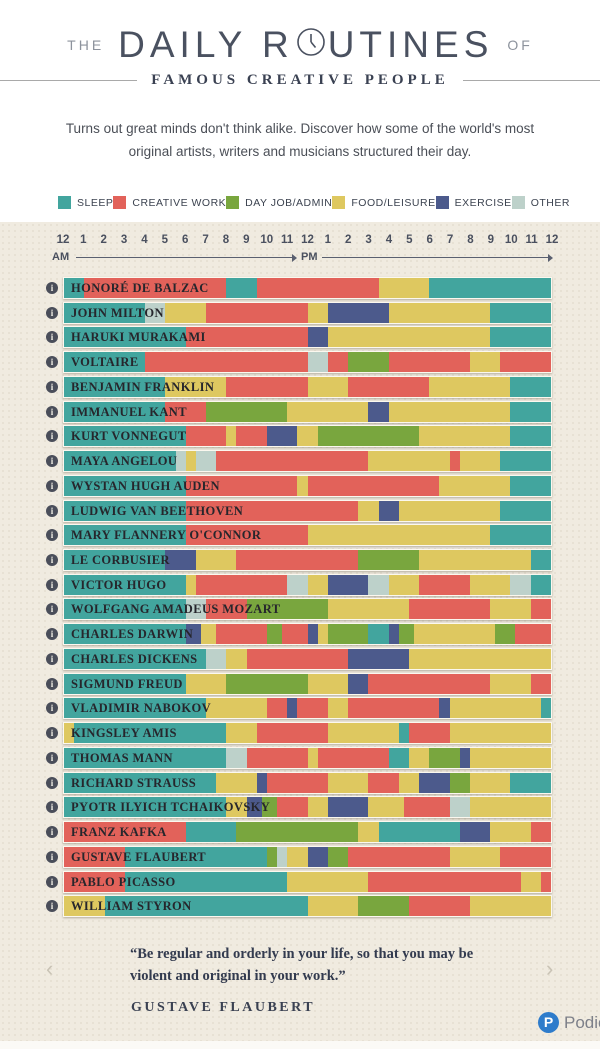 The height and width of the screenshot is (1049, 600). What do you see at coordinates (307, 757) in the screenshot?
I see `routine-bar: THOMAS MANN` at bounding box center [307, 757].